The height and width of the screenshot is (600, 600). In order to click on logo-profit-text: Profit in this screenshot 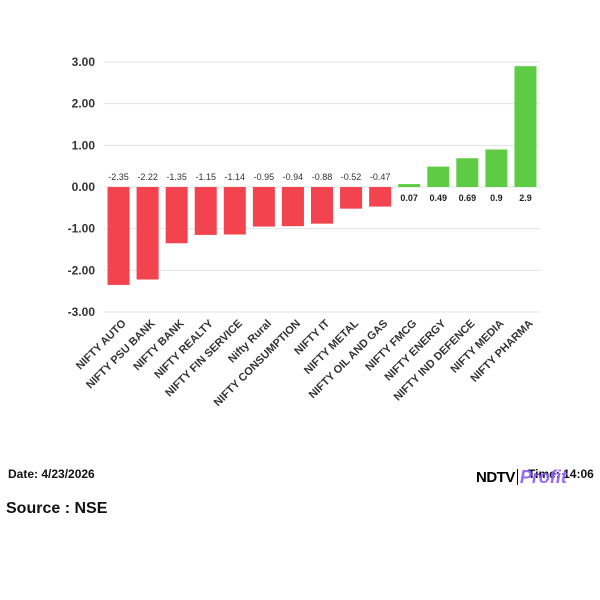, I will do `click(543, 477)`.